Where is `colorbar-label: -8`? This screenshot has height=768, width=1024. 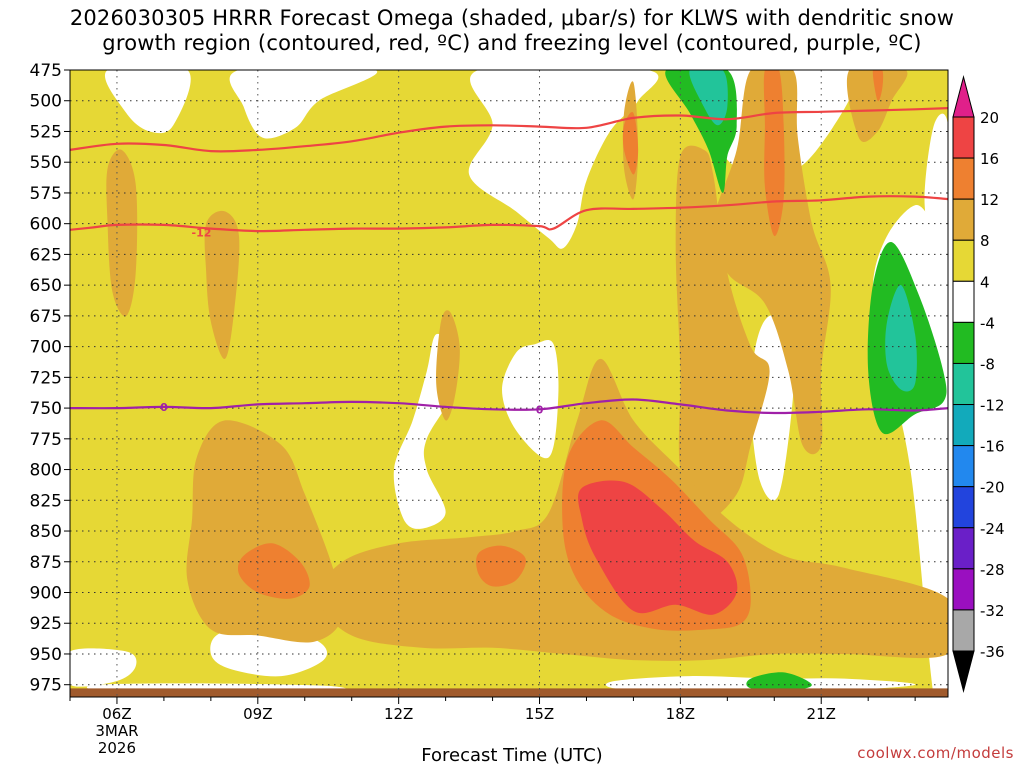
colorbar-label: -8 is located at coordinates (987, 364).